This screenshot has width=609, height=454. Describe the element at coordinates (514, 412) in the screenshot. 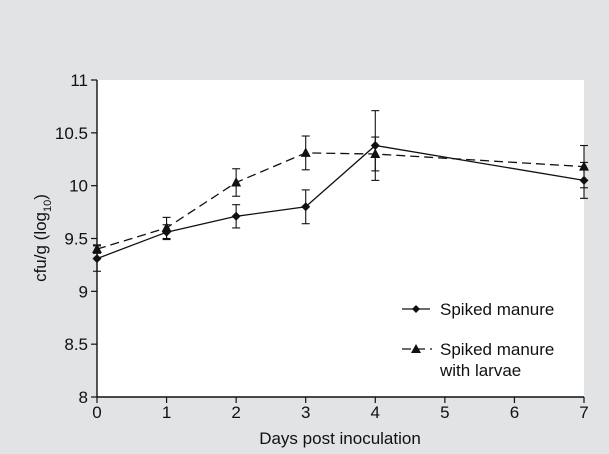

I see `x-tick-label: 6` at that location.